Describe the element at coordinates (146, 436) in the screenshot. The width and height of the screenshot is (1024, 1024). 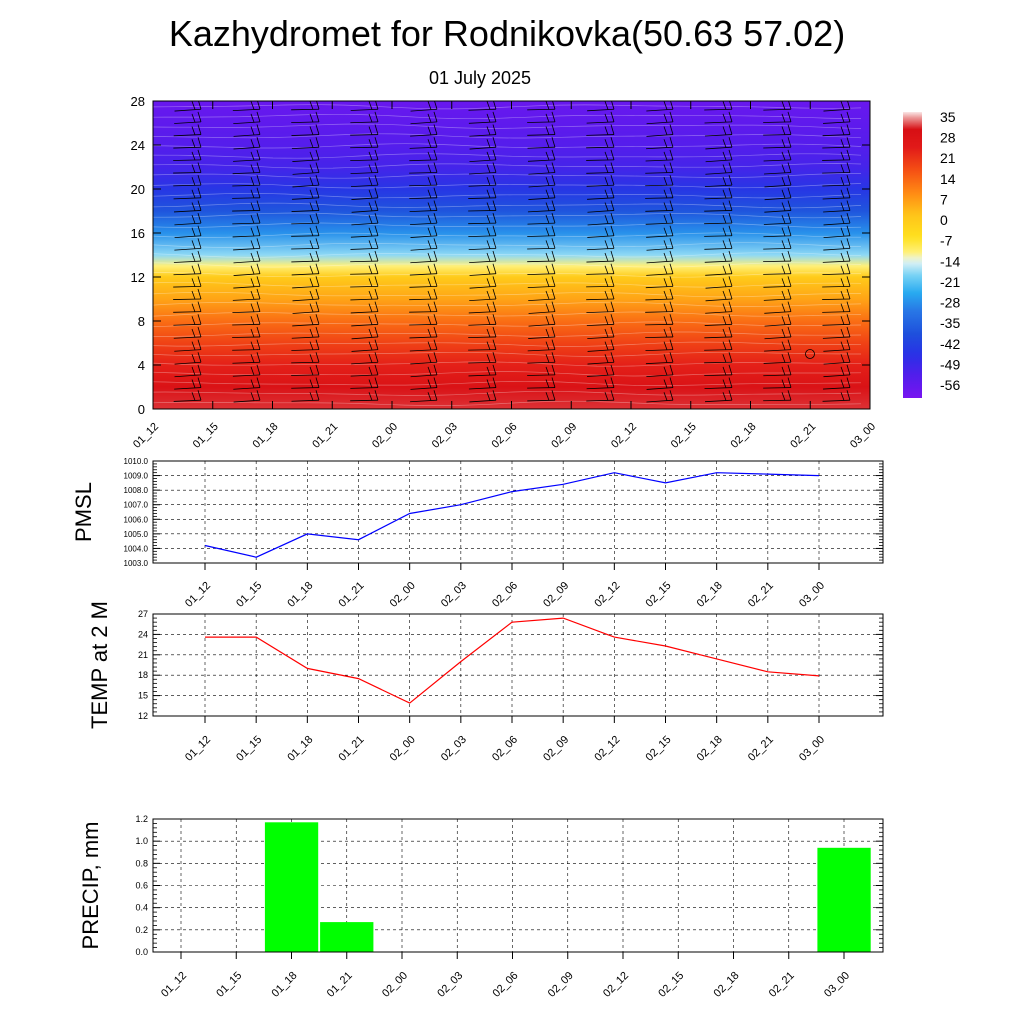
I see `x-tick-label: 01_12` at that location.